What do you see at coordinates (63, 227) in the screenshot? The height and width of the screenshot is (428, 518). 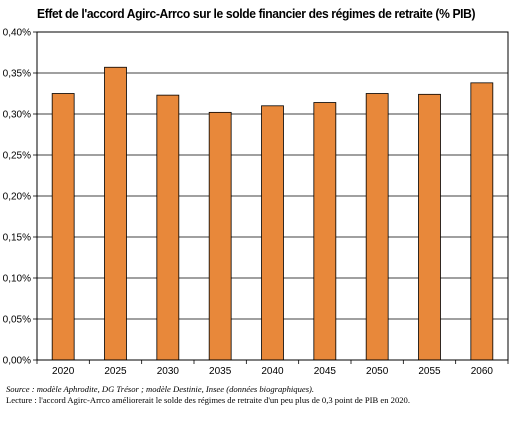 I see `bar-2020` at bounding box center [63, 227].